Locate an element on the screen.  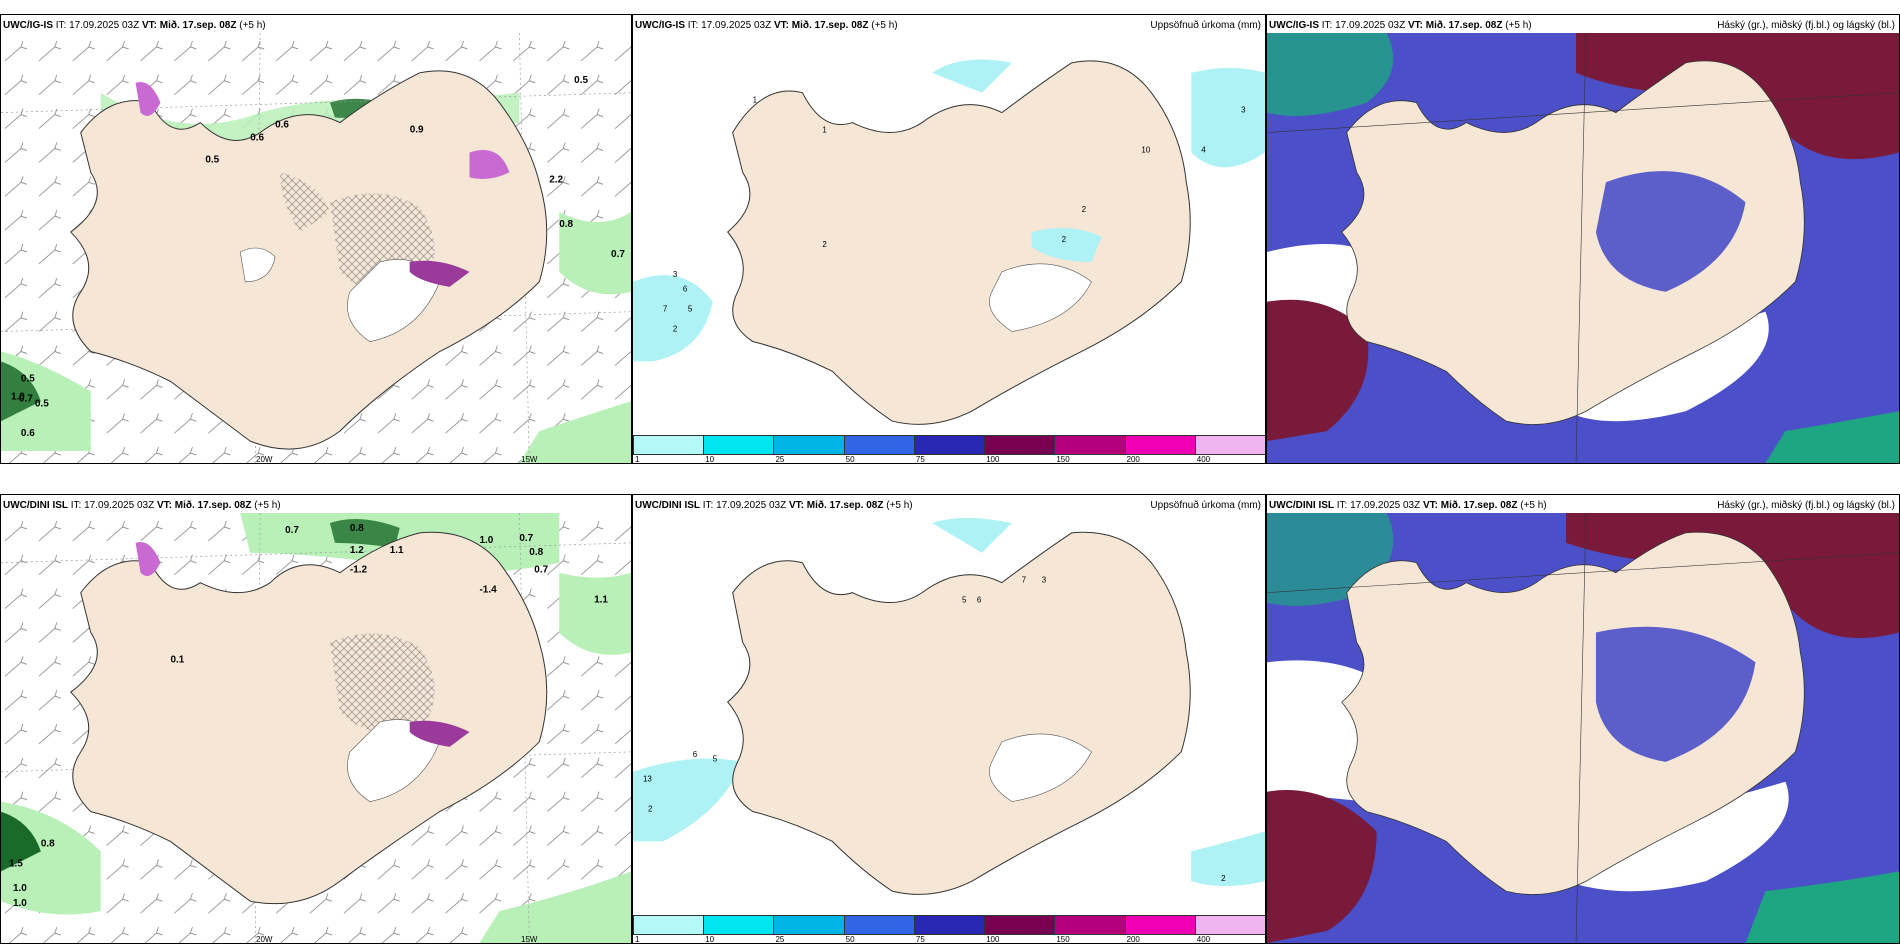
high-cloud is located at coordinates (1322, 866).